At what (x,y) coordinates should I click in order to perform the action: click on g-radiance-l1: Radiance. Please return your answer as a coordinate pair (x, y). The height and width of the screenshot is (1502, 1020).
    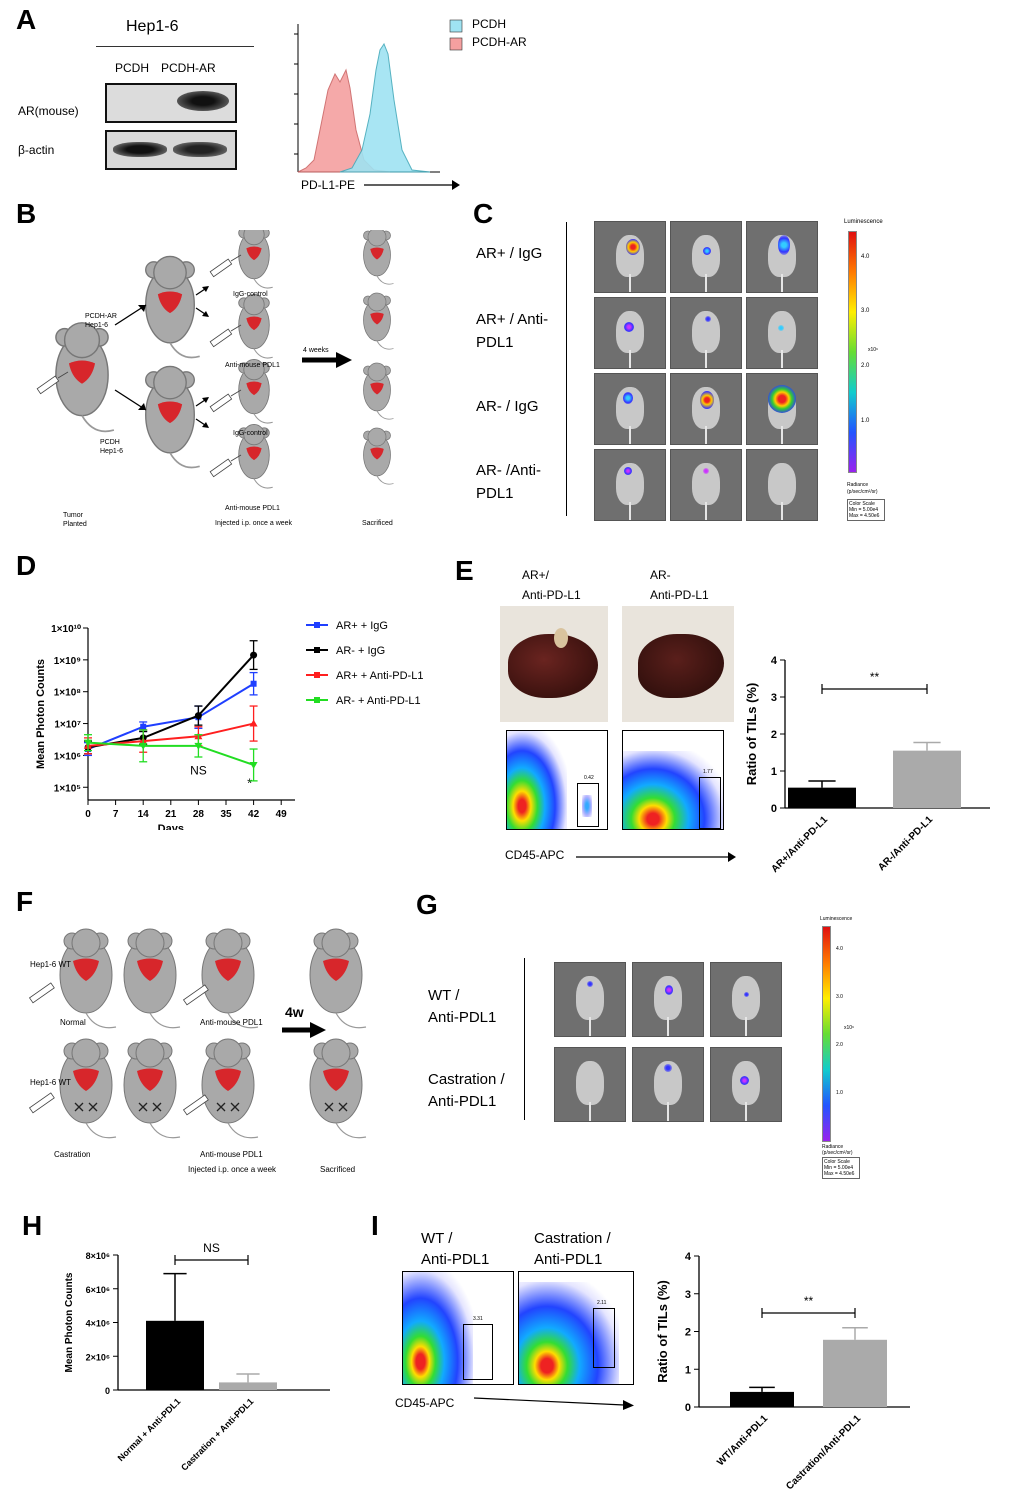
    Looking at the image, I should click on (833, 1147).